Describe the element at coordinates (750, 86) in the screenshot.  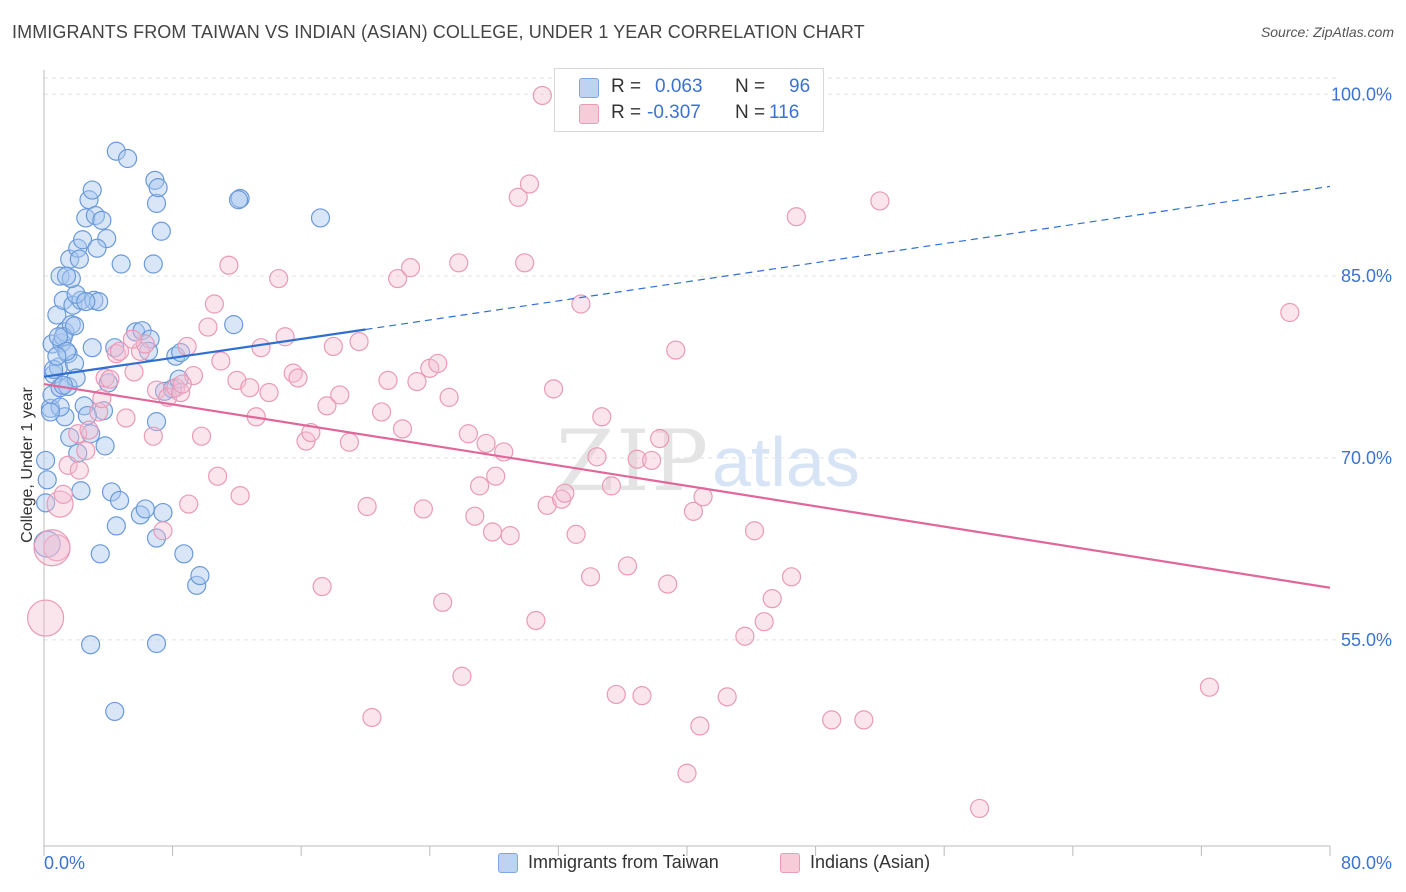
I see `legend-n-label: N =` at that location.